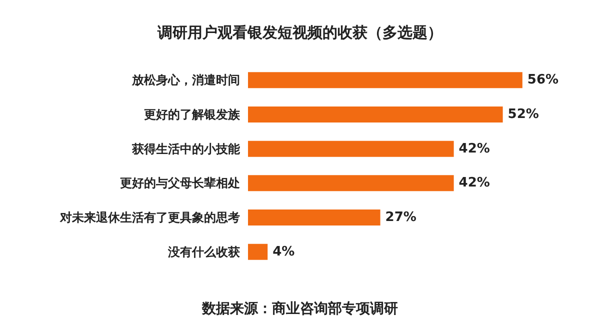 This screenshot has height=332, width=600. Describe the element at coordinates (299, 308) in the screenshot. I see `source-note: 数据来源：商业咨询部专项调研` at that location.